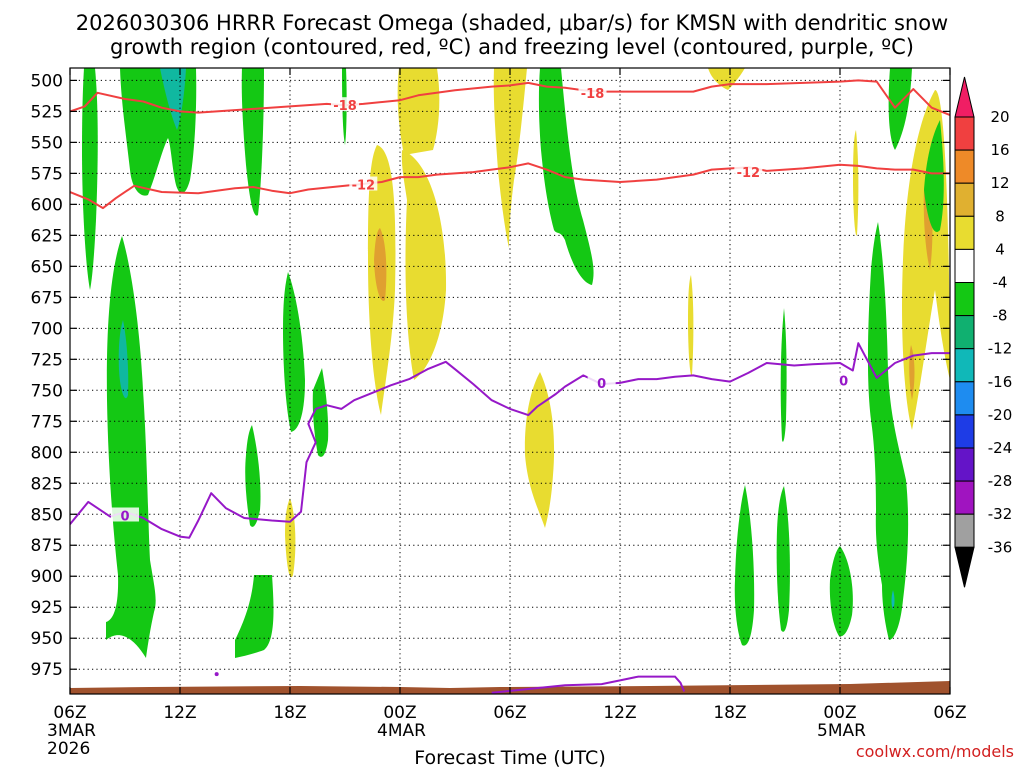 This screenshot has height=768, width=1024. I want to click on y-tick-label: 525, so click(47, 112).